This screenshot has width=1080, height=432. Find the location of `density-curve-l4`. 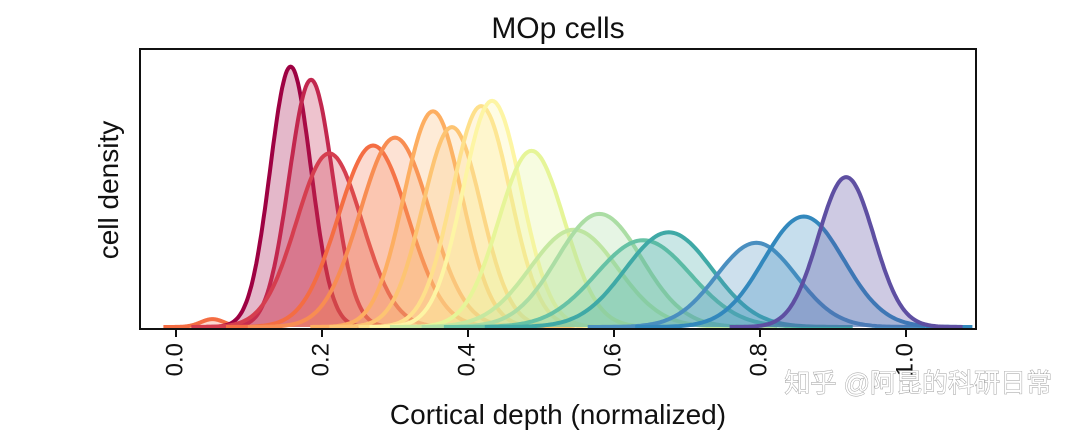

density-curve-l4 is located at coordinates (373, 236).